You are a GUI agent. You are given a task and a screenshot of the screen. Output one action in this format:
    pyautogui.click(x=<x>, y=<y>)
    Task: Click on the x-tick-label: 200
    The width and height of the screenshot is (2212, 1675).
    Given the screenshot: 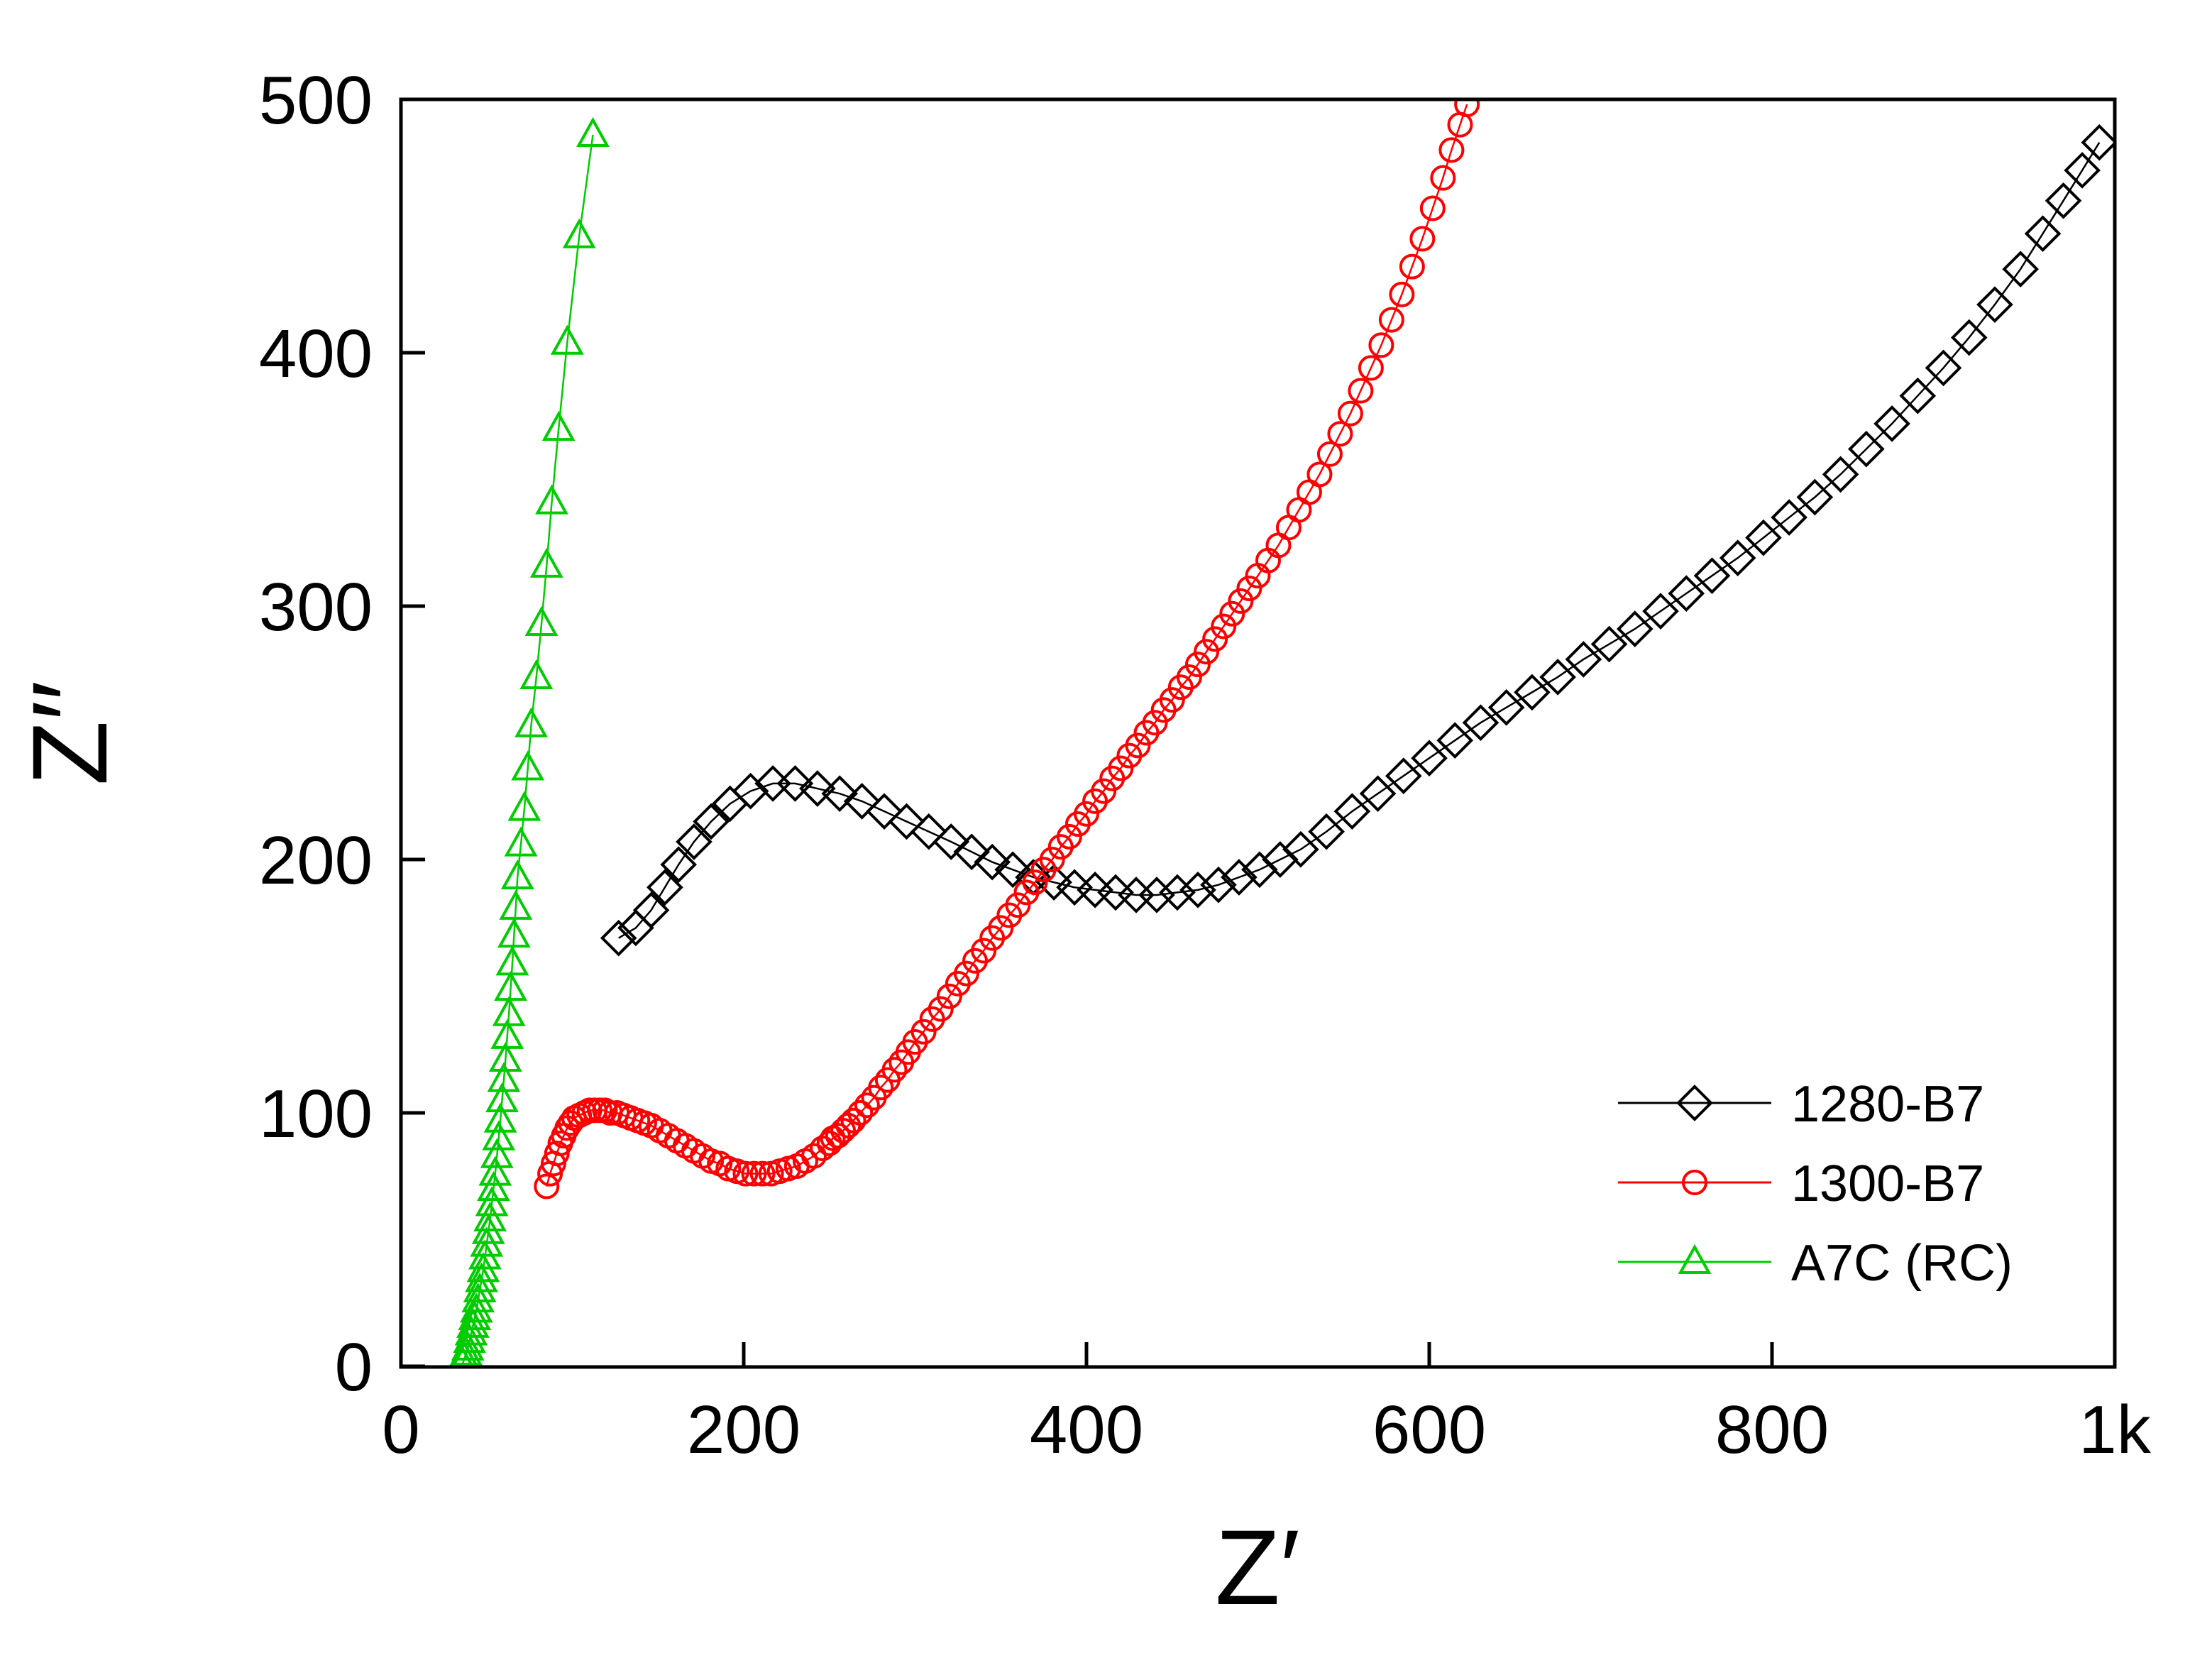 What is the action you would take?
    pyautogui.click(x=744, y=1430)
    